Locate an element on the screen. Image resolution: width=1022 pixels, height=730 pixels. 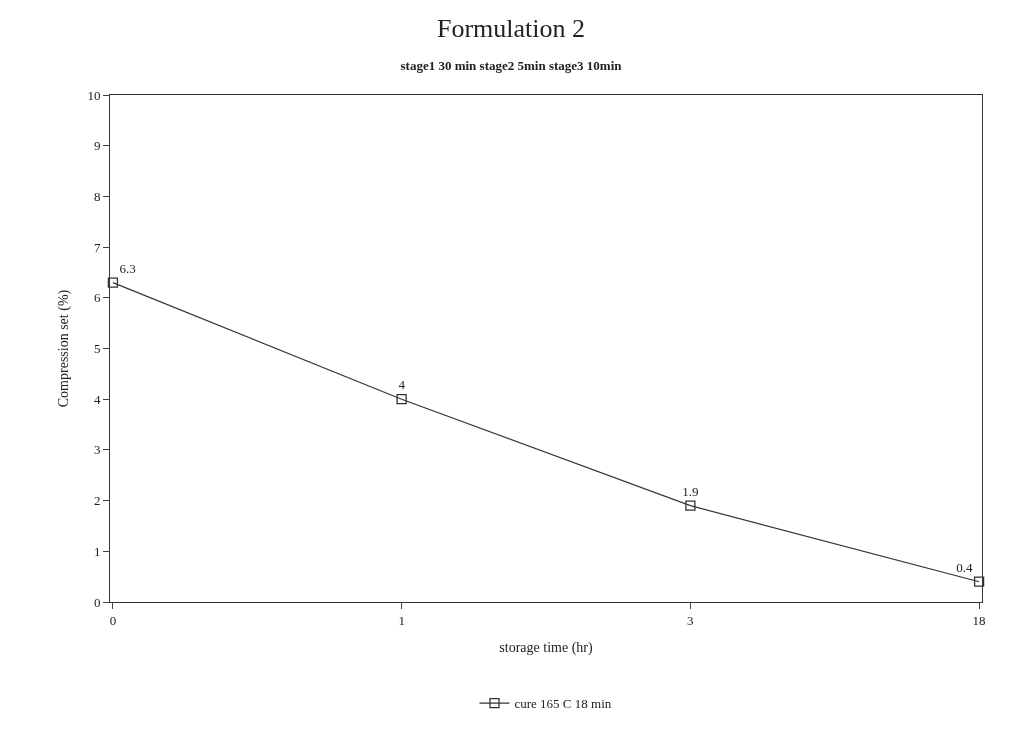
x-tick-label: 1 is located at coordinates (401, 620).